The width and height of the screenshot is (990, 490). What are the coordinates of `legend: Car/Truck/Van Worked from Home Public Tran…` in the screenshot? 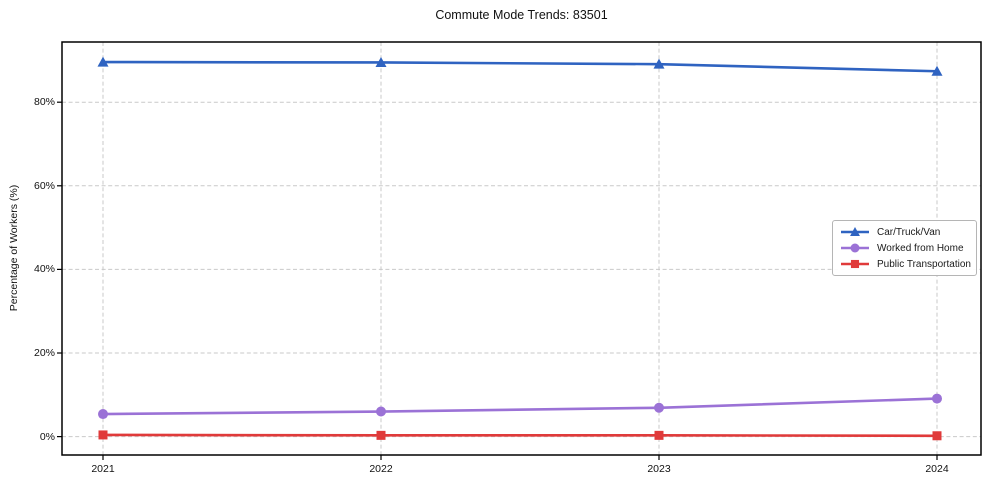 It's located at (904, 248).